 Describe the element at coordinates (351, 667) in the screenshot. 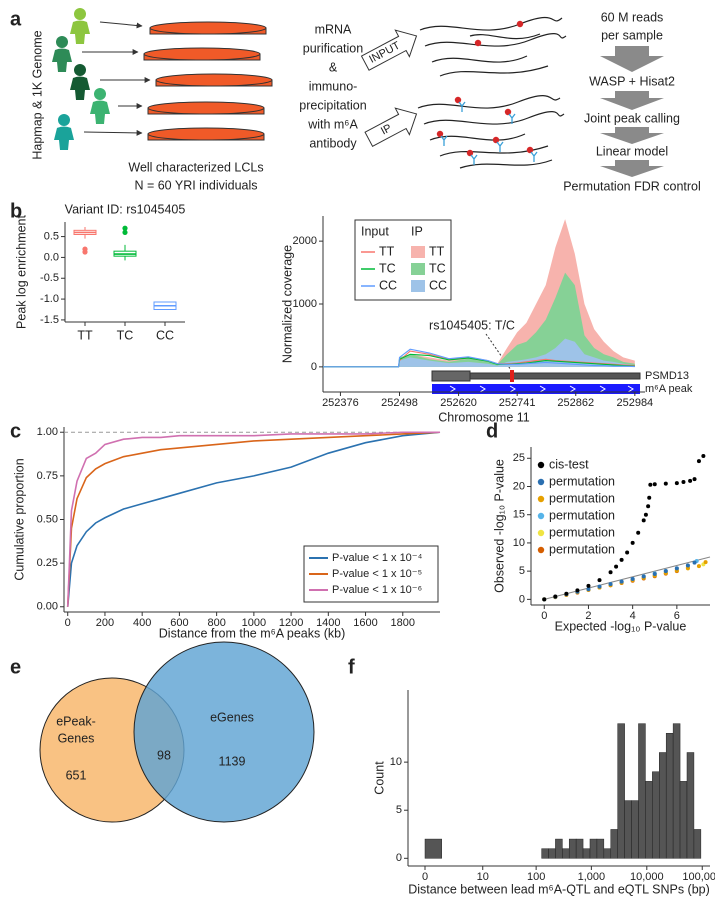

I see `panel-label: f` at that location.